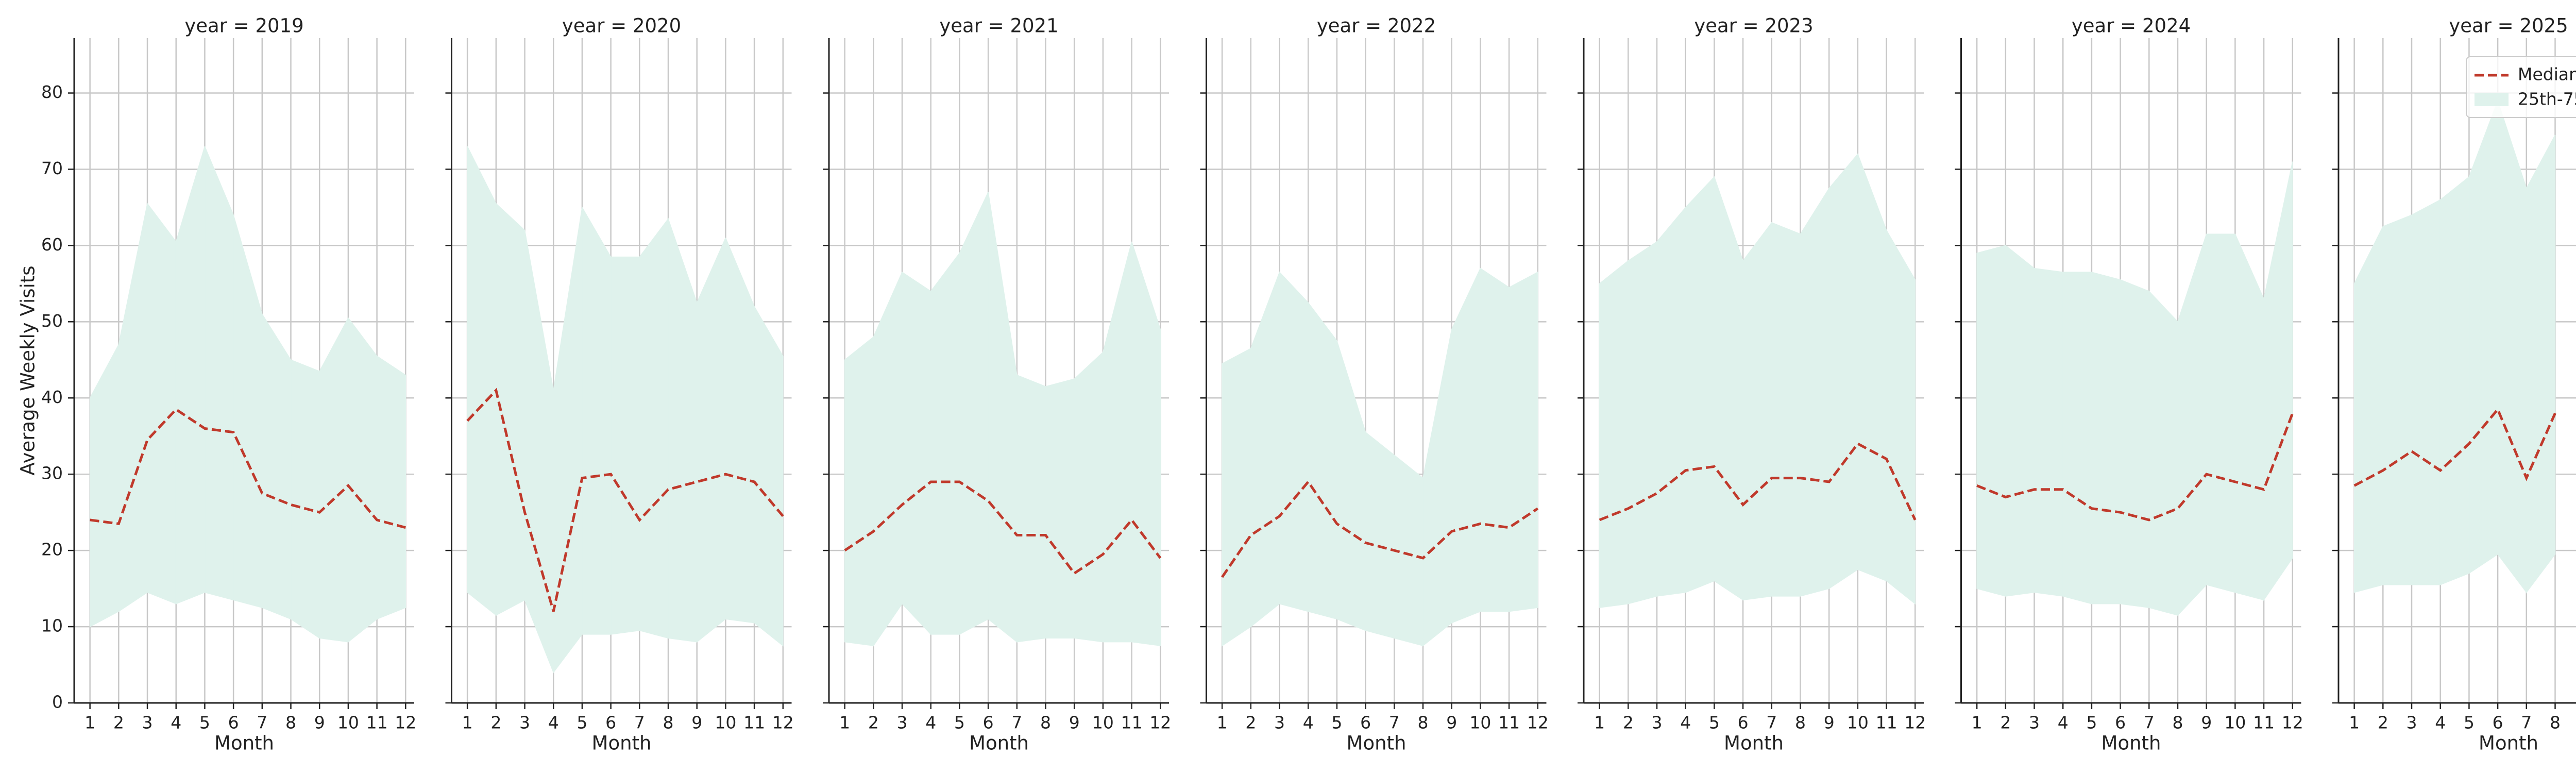 This screenshot has width=2576, height=773. I want to click on y-tick-label: 10, so click(52, 626).